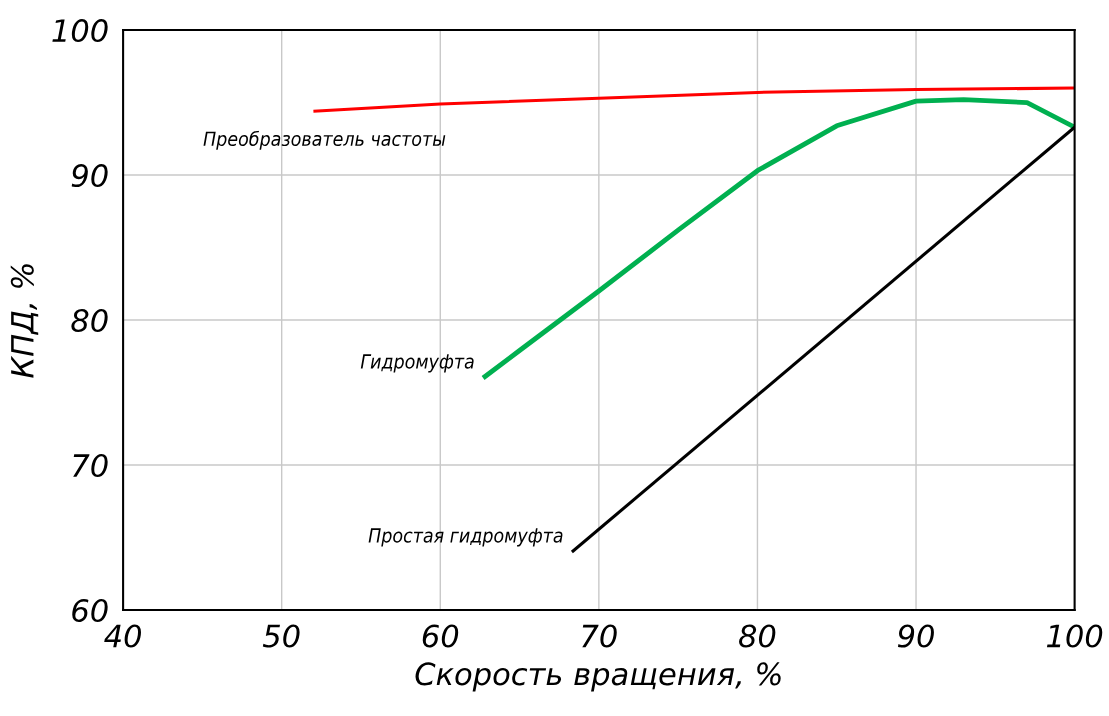 The height and width of the screenshot is (716, 1109). What do you see at coordinates (598, 677) in the screenshot?
I see `x-axis-title: Скорость вращения, %` at bounding box center [598, 677].